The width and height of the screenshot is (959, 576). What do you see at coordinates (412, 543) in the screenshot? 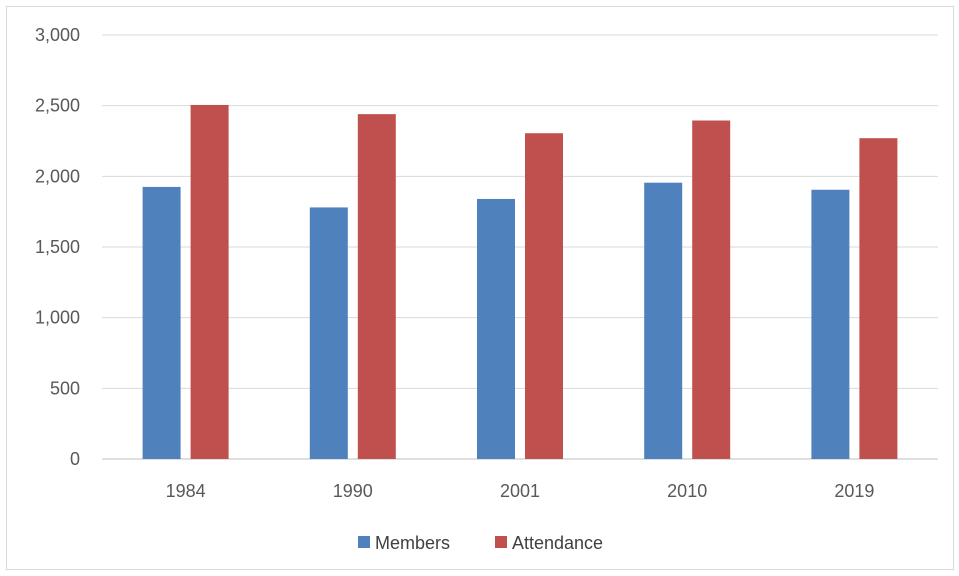
I see `legend-label-members: Members` at bounding box center [412, 543].